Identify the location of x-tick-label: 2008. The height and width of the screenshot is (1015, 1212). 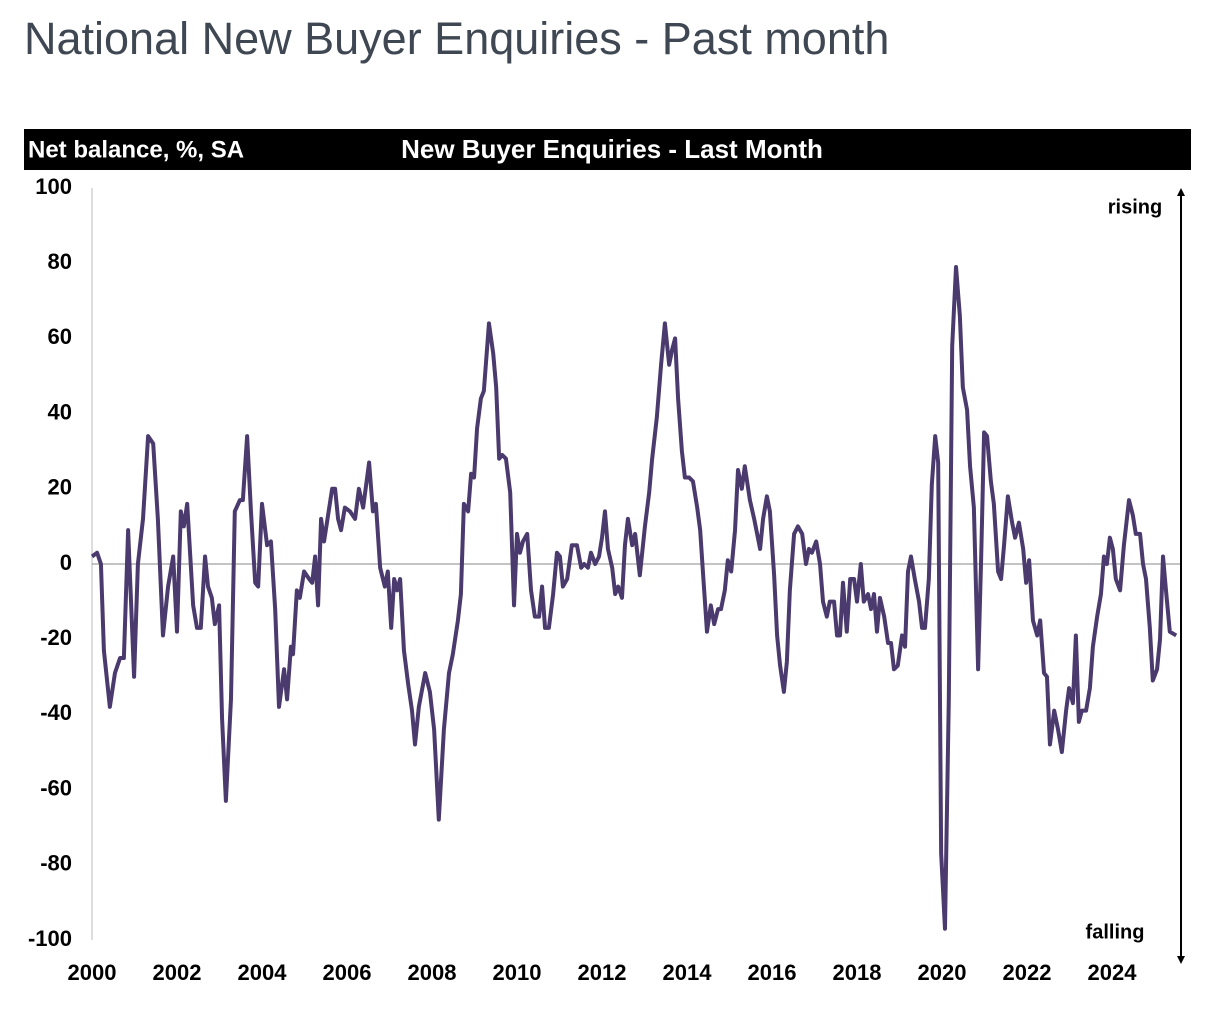
(432, 972).